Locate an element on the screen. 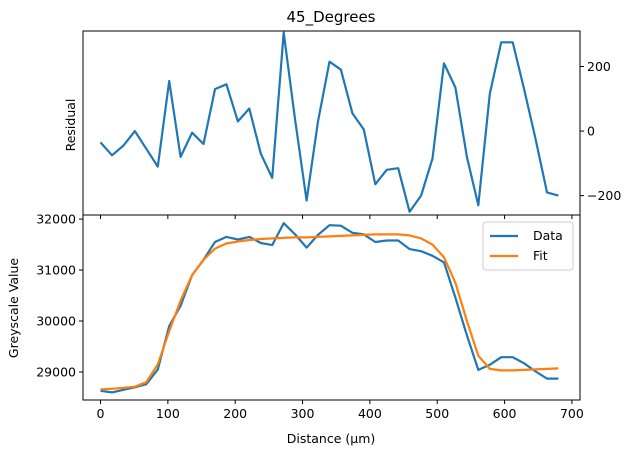  legend-fit-label: Fit is located at coordinates (540, 255).